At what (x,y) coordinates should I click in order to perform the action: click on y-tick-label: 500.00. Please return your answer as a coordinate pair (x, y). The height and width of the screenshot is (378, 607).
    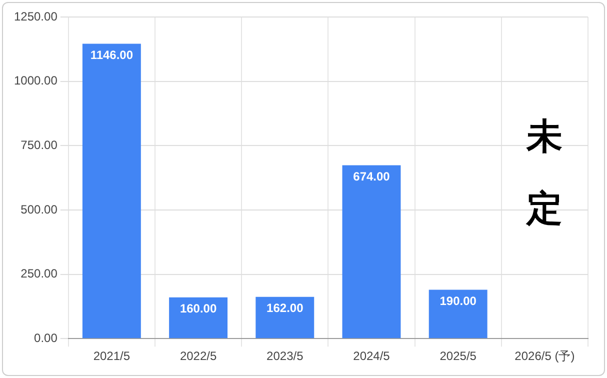
    Looking at the image, I should click on (39, 209).